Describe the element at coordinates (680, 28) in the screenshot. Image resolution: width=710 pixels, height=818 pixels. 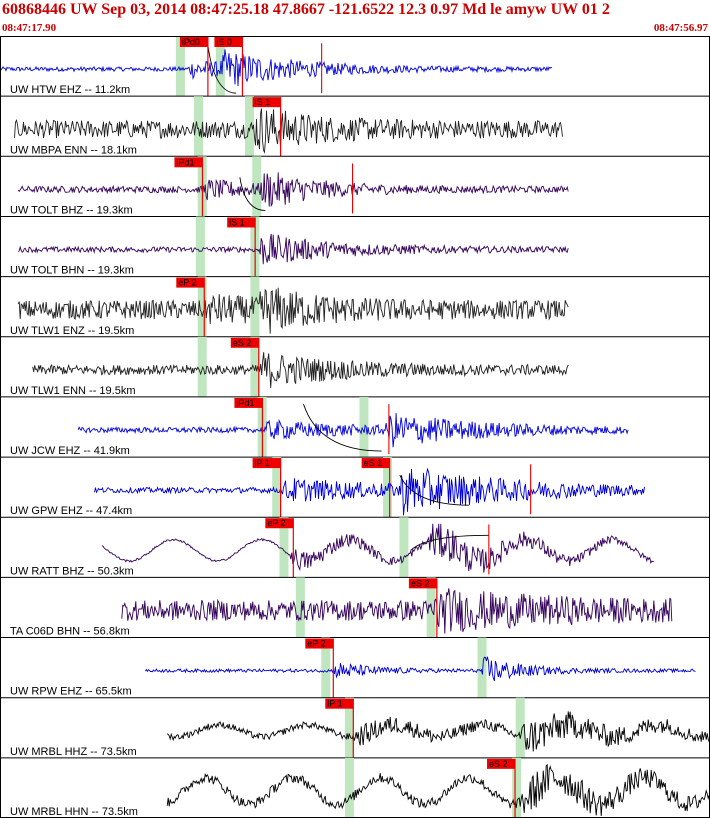
I see `time-end-label: 08:47:56.97` at that location.